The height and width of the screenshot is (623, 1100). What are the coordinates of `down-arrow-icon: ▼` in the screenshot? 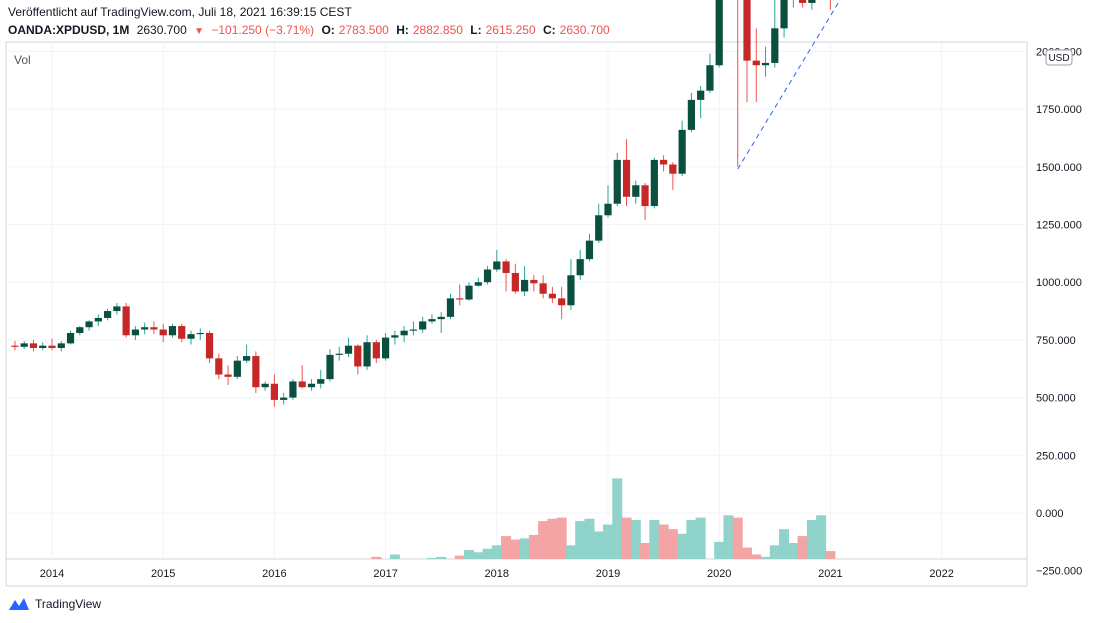 It's located at (199, 31).